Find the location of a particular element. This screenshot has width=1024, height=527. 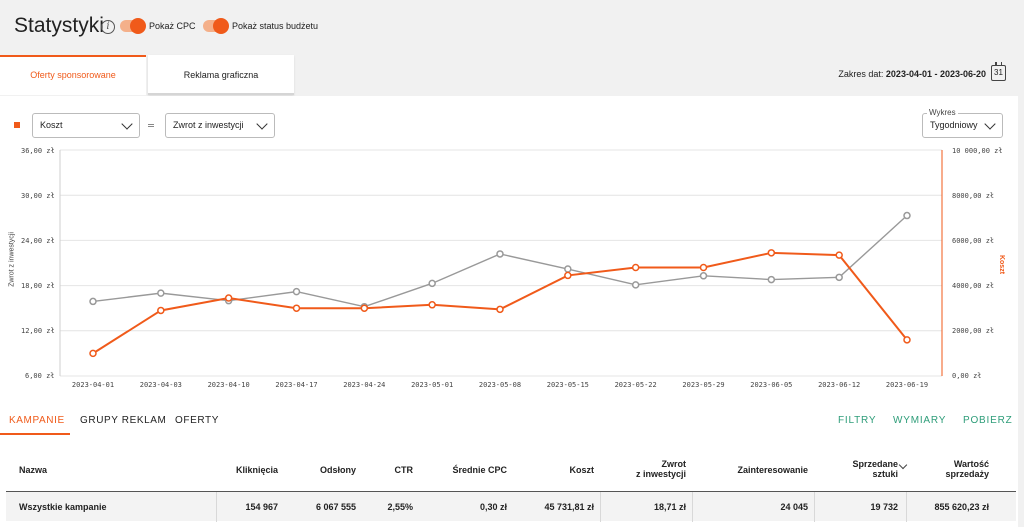

x-tick-label: 2023-06-19 is located at coordinates (907, 385).